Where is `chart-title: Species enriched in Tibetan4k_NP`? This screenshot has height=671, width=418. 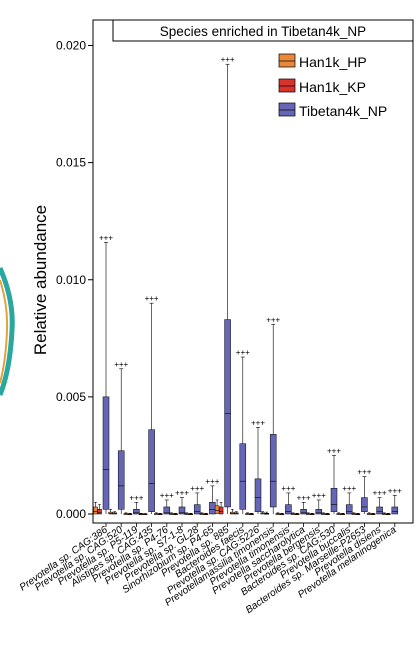
chart-title: Species enriched in Tibetan4k_NP is located at coordinates (263, 31).